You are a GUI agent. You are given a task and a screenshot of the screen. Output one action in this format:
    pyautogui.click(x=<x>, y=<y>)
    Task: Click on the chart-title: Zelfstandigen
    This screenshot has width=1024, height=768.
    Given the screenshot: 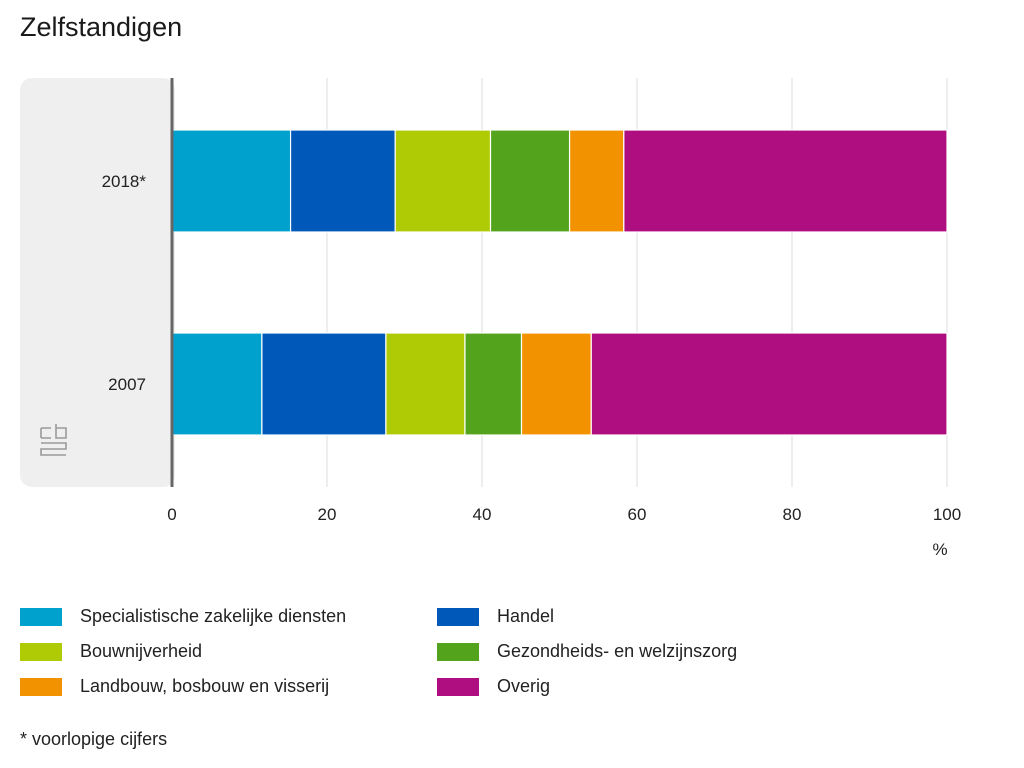 What is the action you would take?
    pyautogui.click(x=101, y=27)
    